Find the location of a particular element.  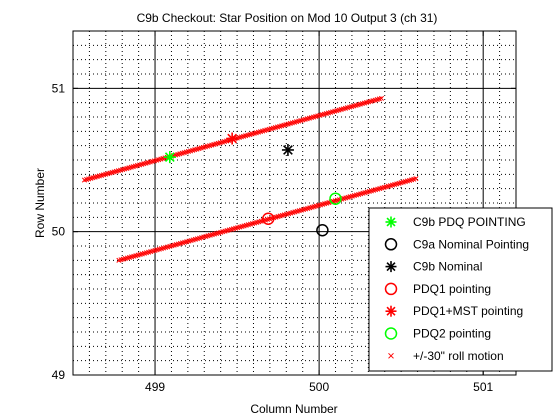

x-axis-label: Column Number is located at coordinates (293, 409).